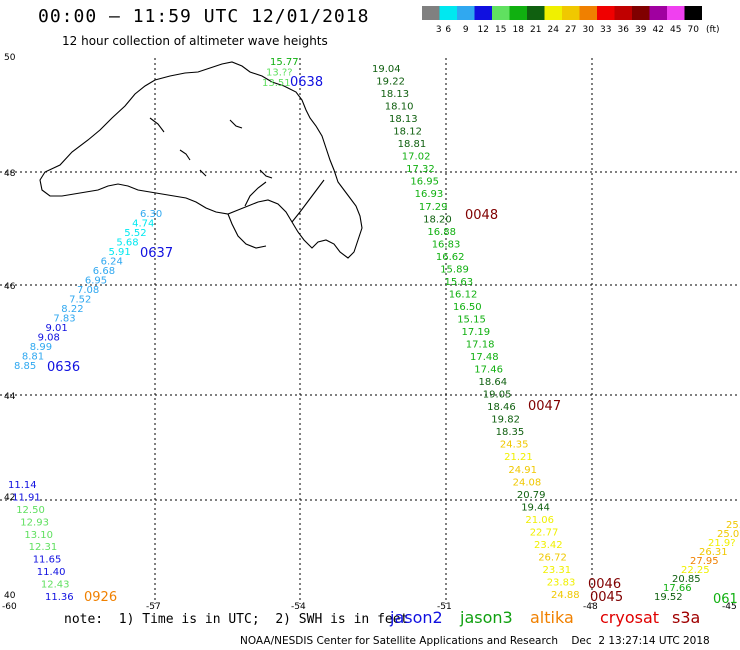  I want to click on track-b-value: 19.22, so click(390, 82).